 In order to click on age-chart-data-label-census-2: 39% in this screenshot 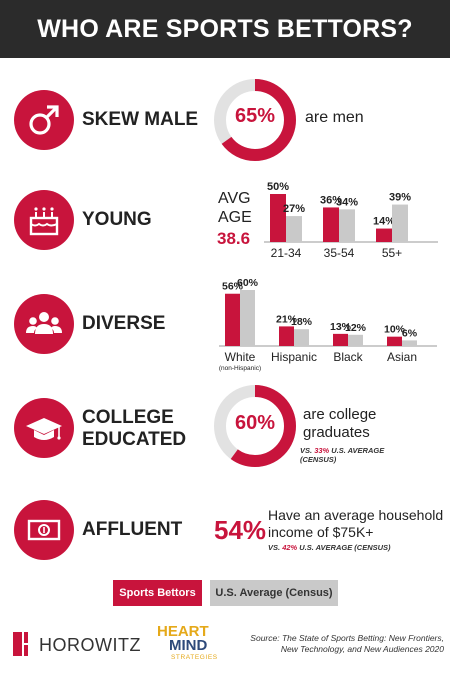, I will do `click(400, 198)`.